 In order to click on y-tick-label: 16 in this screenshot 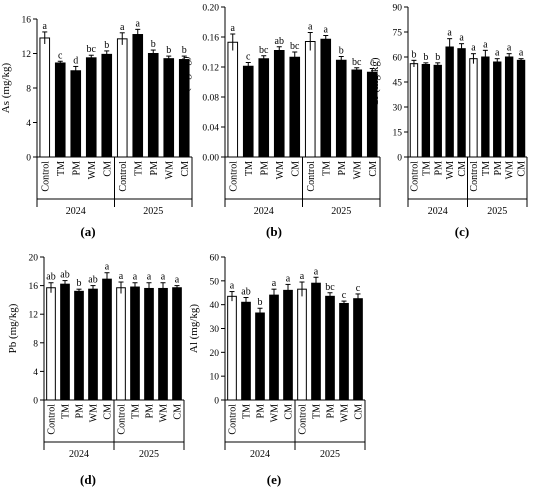, I will do `click(34, 287)`.